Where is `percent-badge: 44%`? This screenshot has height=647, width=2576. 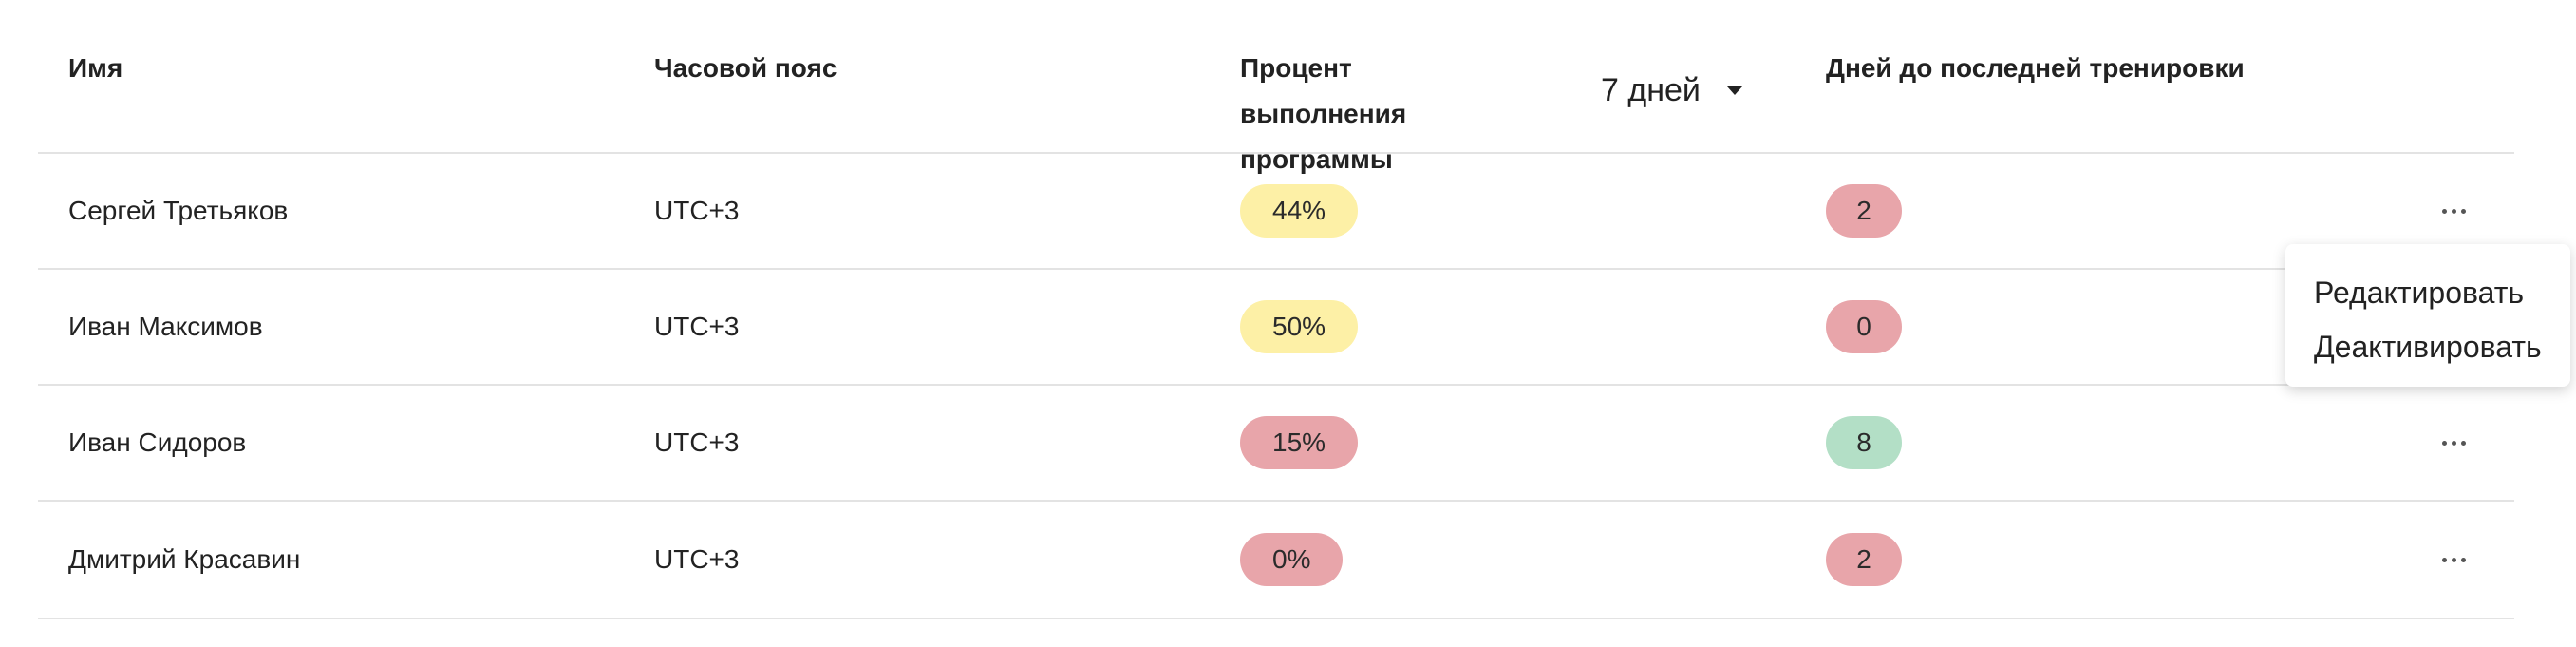 percent-badge: 44% is located at coordinates (1299, 211).